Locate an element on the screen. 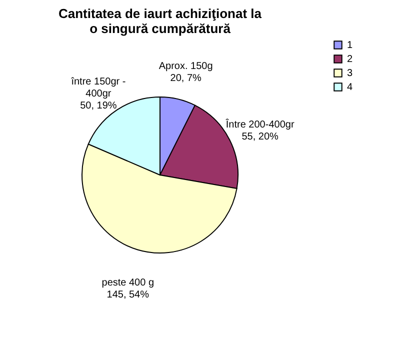 The image size is (417, 357). legend-label: 3 is located at coordinates (350, 73).